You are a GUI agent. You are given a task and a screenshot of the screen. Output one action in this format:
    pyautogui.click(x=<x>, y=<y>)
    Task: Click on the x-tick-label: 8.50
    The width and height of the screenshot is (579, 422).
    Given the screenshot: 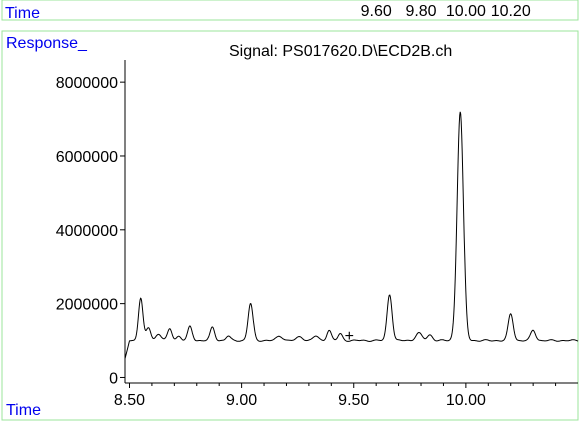 What is the action you would take?
    pyautogui.click(x=129, y=400)
    